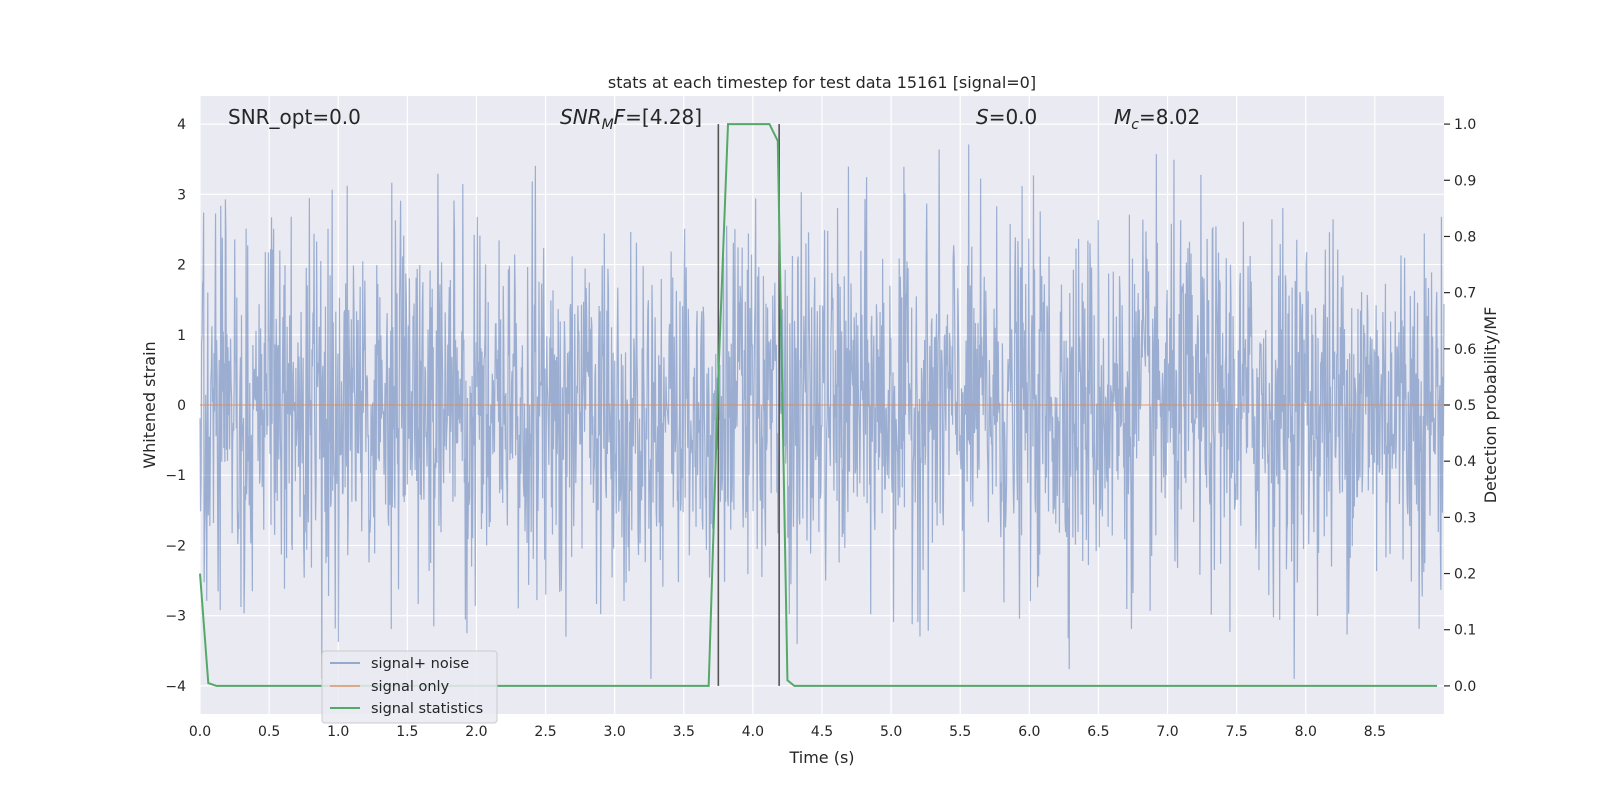 The width and height of the screenshot is (1600, 800). Describe the element at coordinates (476, 732) in the screenshot. I see `x-tick-label: 2.0` at that location.